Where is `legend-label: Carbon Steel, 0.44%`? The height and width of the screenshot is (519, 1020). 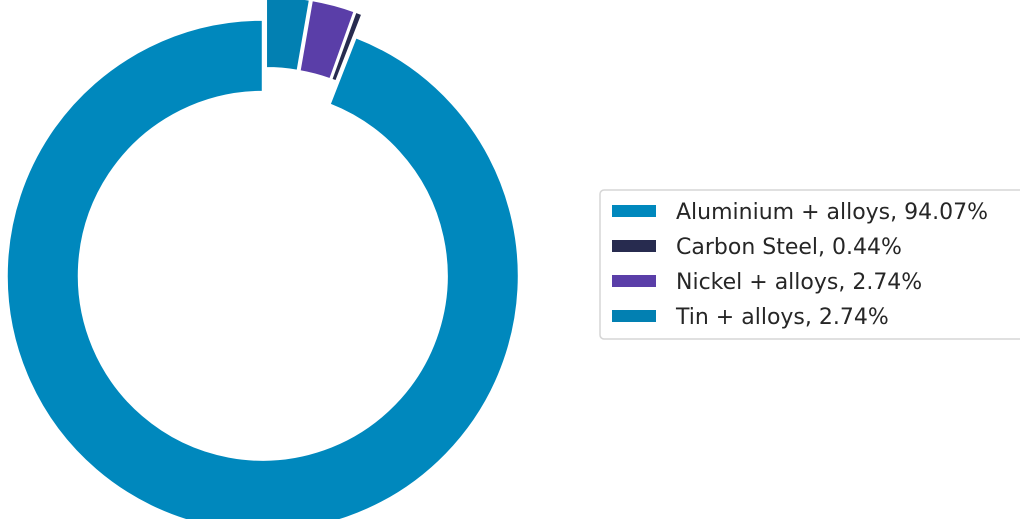 legend-label: Carbon Steel, 0.44% is located at coordinates (789, 247).